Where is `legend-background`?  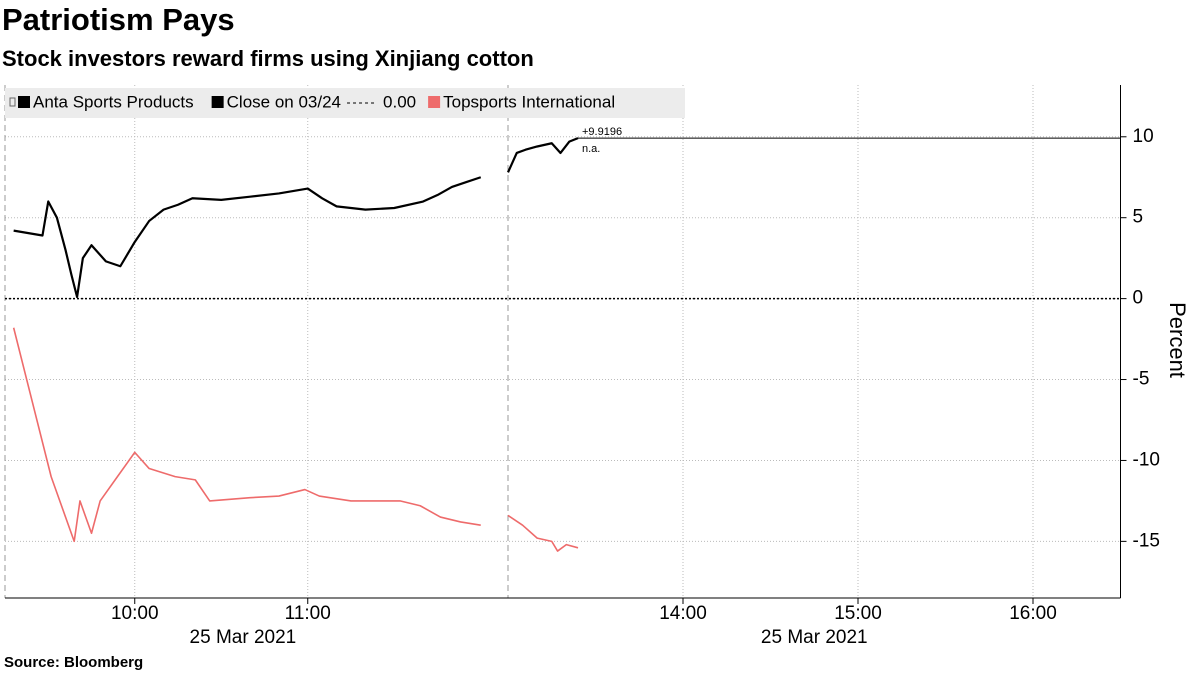
legend-background is located at coordinates (345, 103).